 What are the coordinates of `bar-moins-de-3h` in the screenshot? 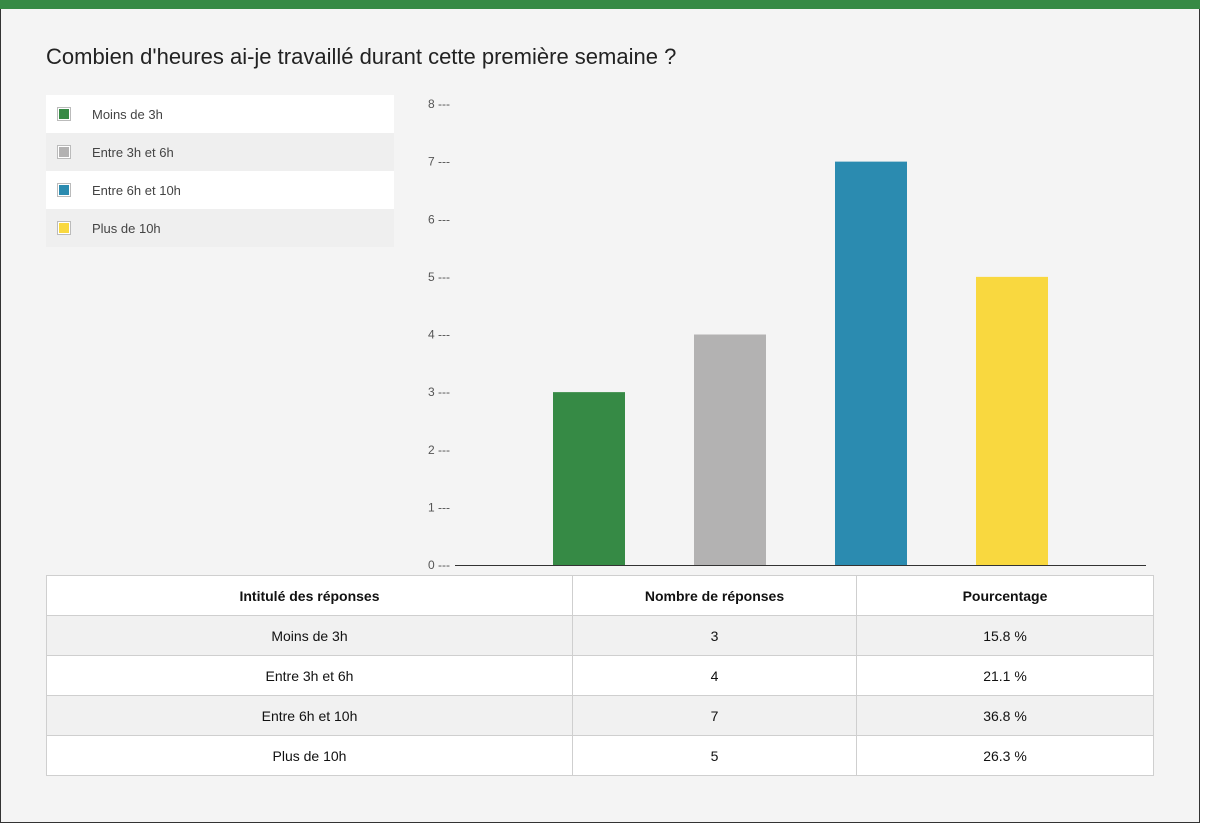 It's located at (589, 478).